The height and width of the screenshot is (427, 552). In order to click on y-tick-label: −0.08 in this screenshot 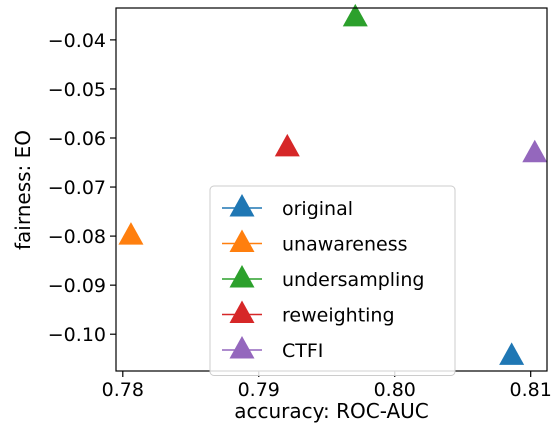, I will do `click(77, 237)`.